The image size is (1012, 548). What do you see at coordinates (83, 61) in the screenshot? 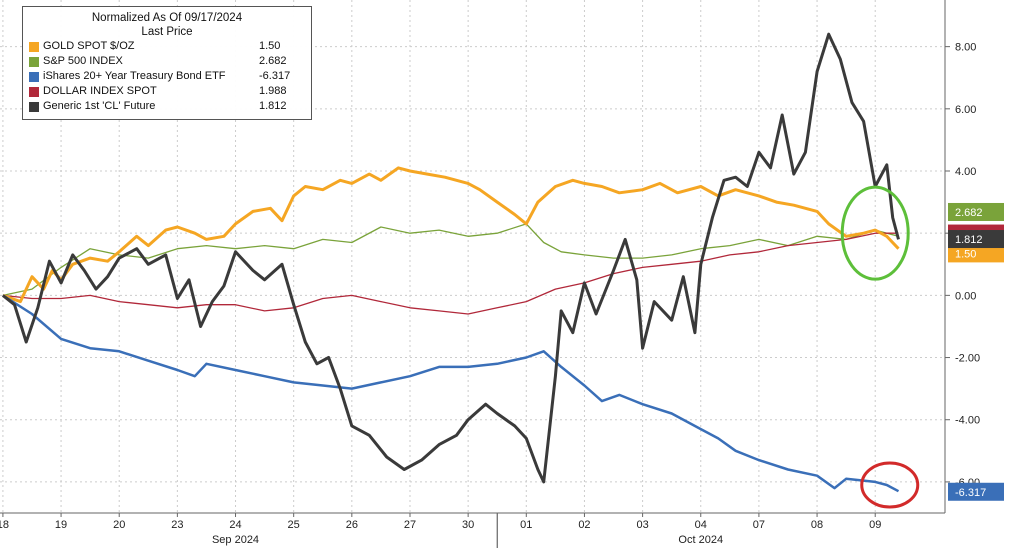
I see `legend-series-name: S&P 500 INDEX` at bounding box center [83, 61].